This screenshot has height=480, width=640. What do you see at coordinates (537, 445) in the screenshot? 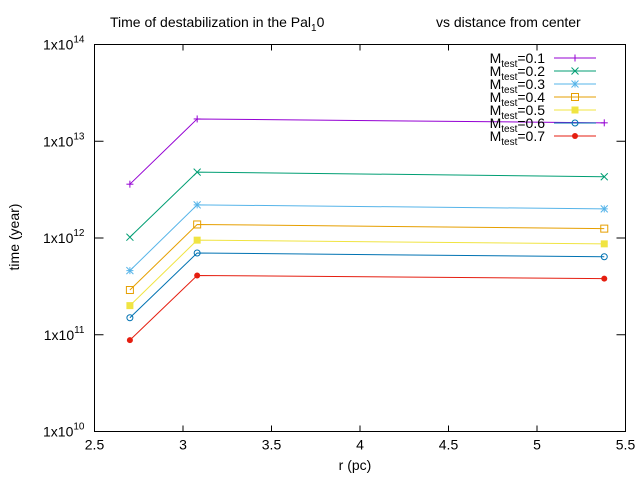
I see `x-tick-label: 5` at bounding box center [537, 445].